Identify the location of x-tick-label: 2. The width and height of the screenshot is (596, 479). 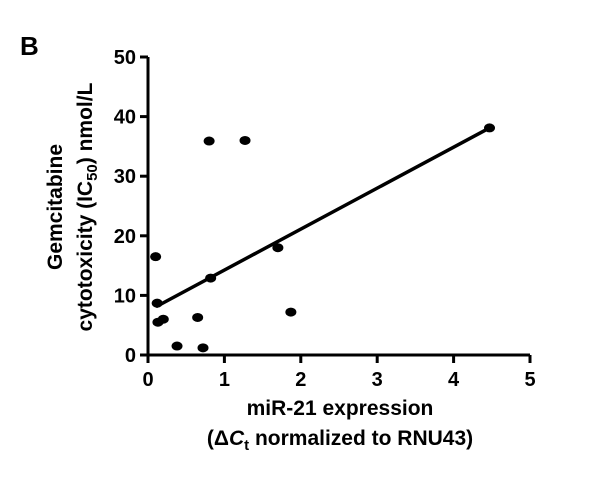
(300, 380).